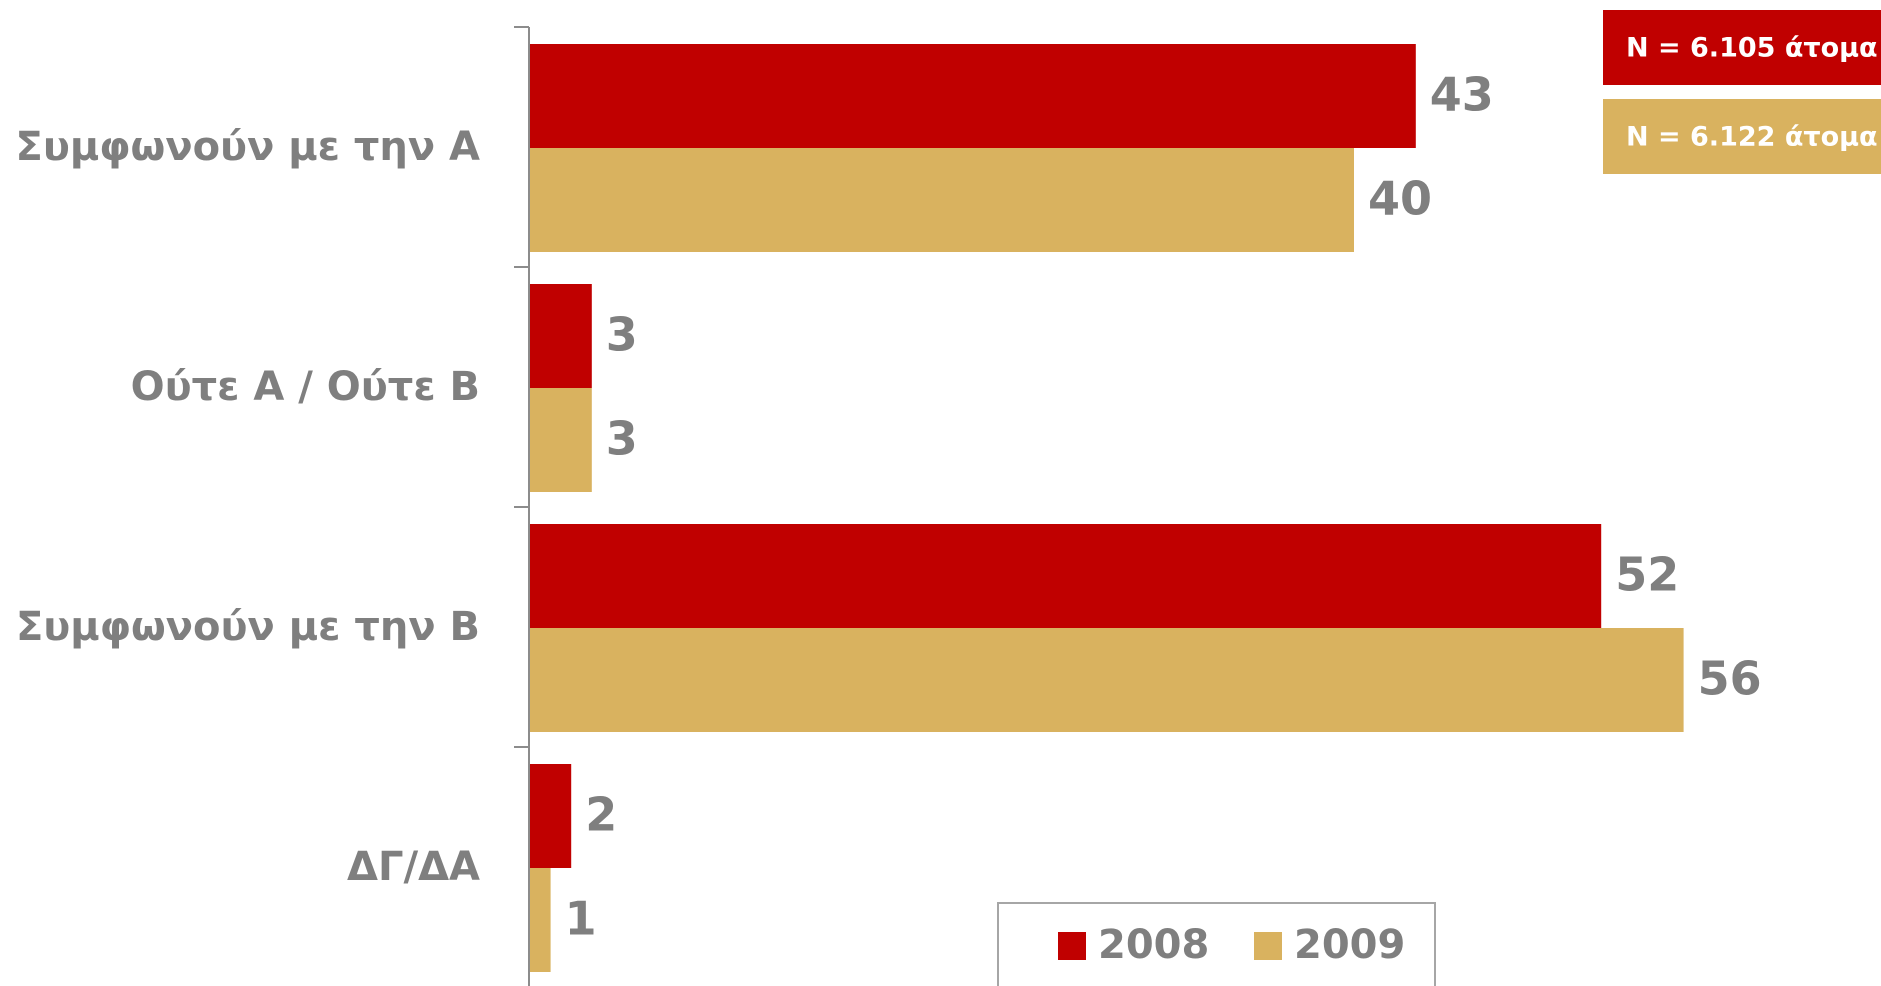 This screenshot has width=1881, height=986. I want to click on category-label: Συμφωνούν με την Α, so click(248, 147).